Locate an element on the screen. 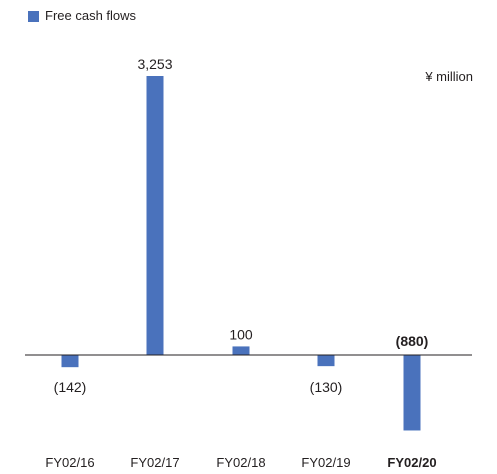  data-label-fy02-16: (142) is located at coordinates (70, 387).